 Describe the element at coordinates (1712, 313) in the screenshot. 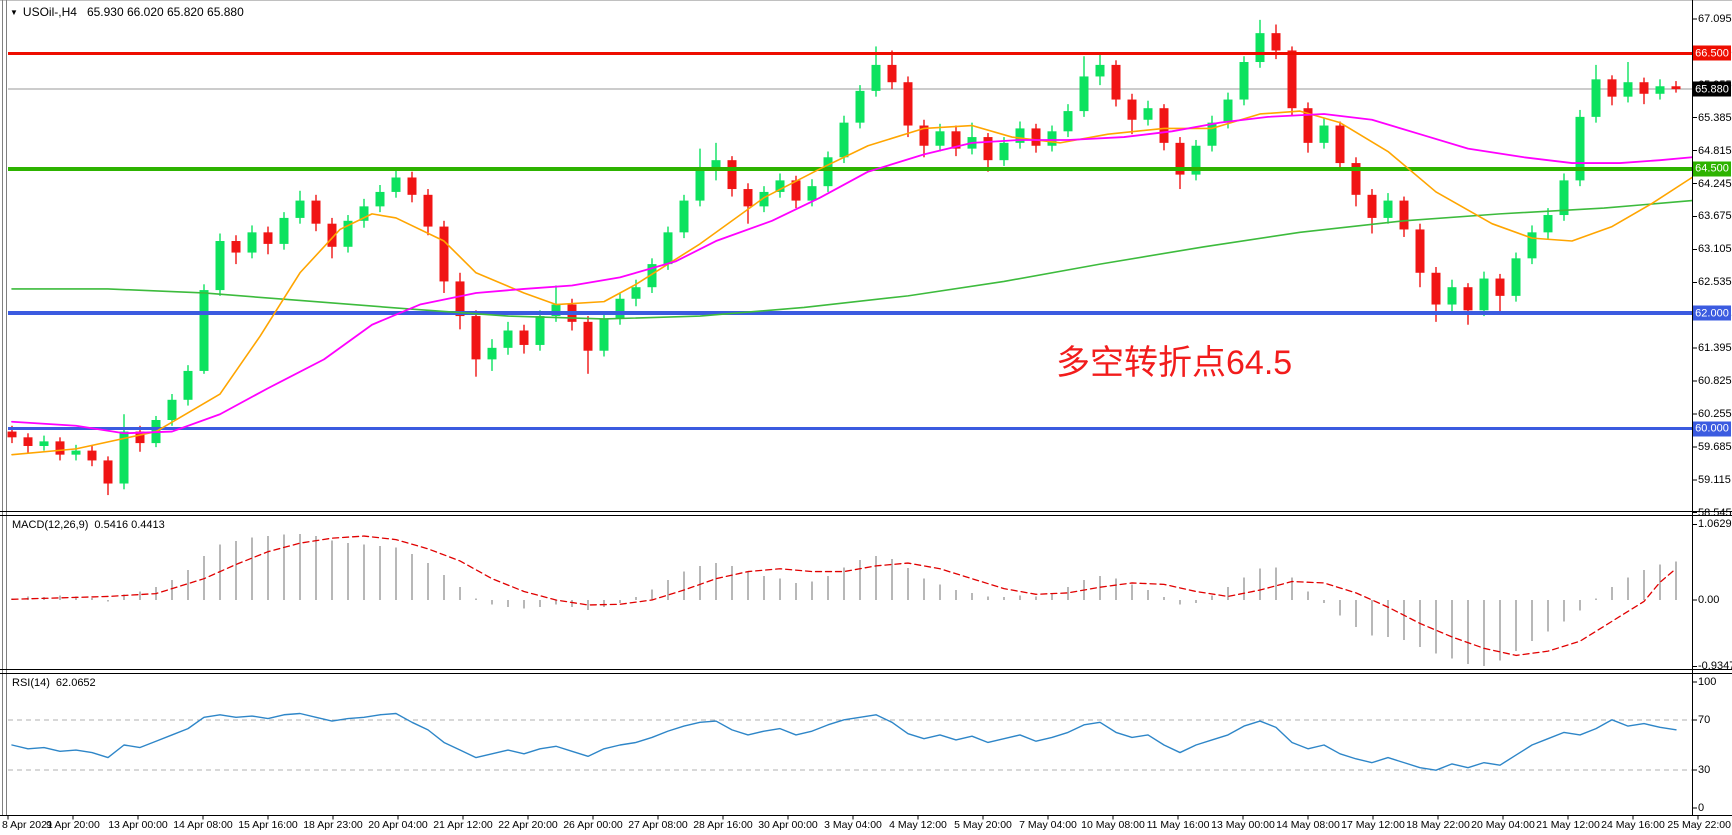

I see `price-level-label: 62.000` at that location.